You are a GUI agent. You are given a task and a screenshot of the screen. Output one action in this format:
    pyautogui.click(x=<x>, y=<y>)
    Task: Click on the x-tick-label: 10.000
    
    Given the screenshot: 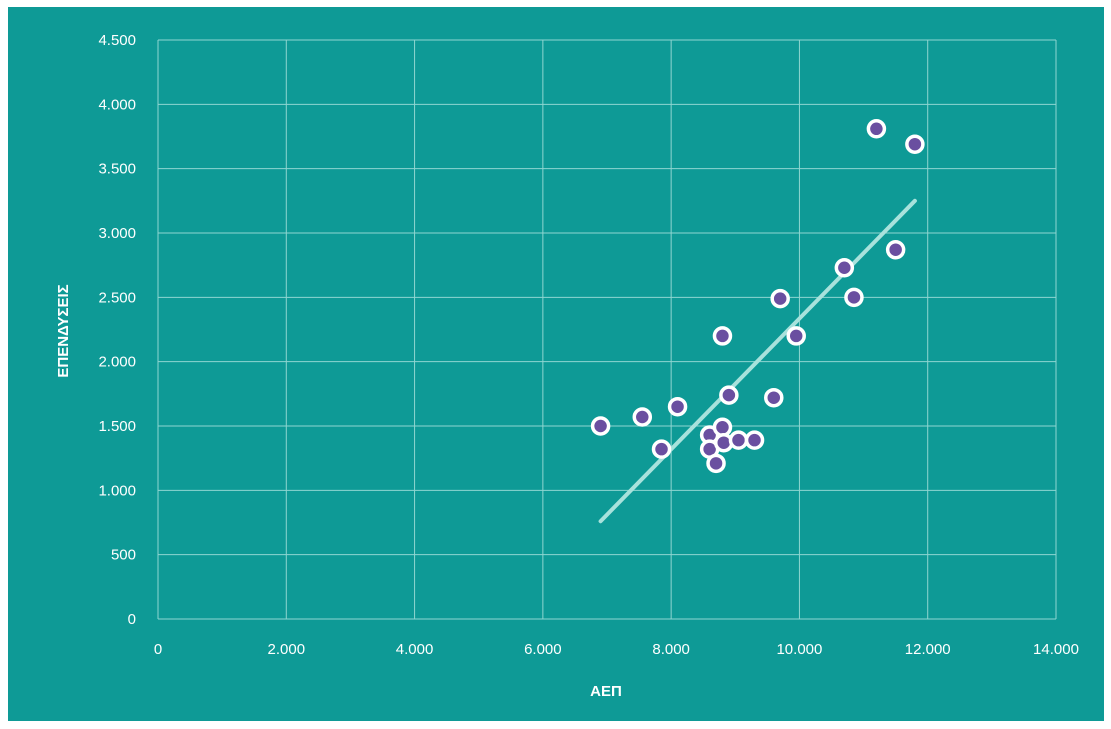 What is the action you would take?
    pyautogui.click(x=799, y=649)
    